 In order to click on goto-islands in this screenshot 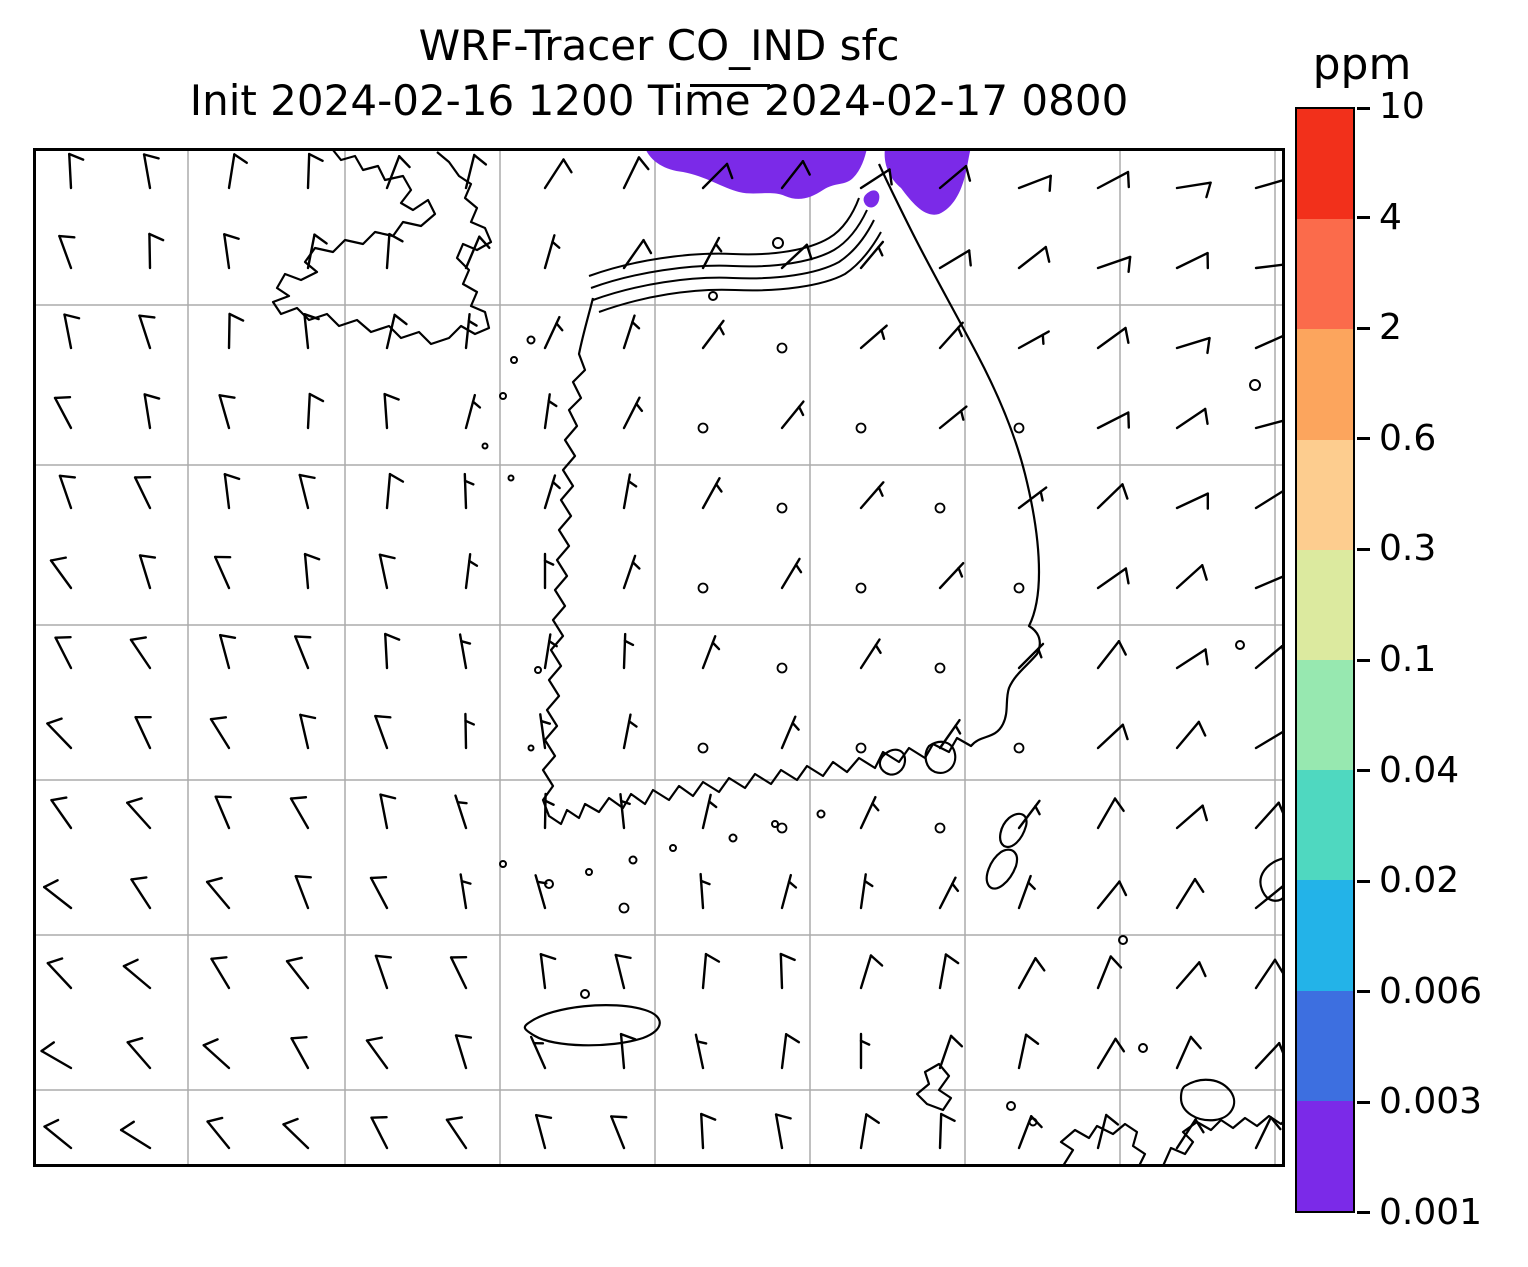, I will do `click(934, 1087)`.